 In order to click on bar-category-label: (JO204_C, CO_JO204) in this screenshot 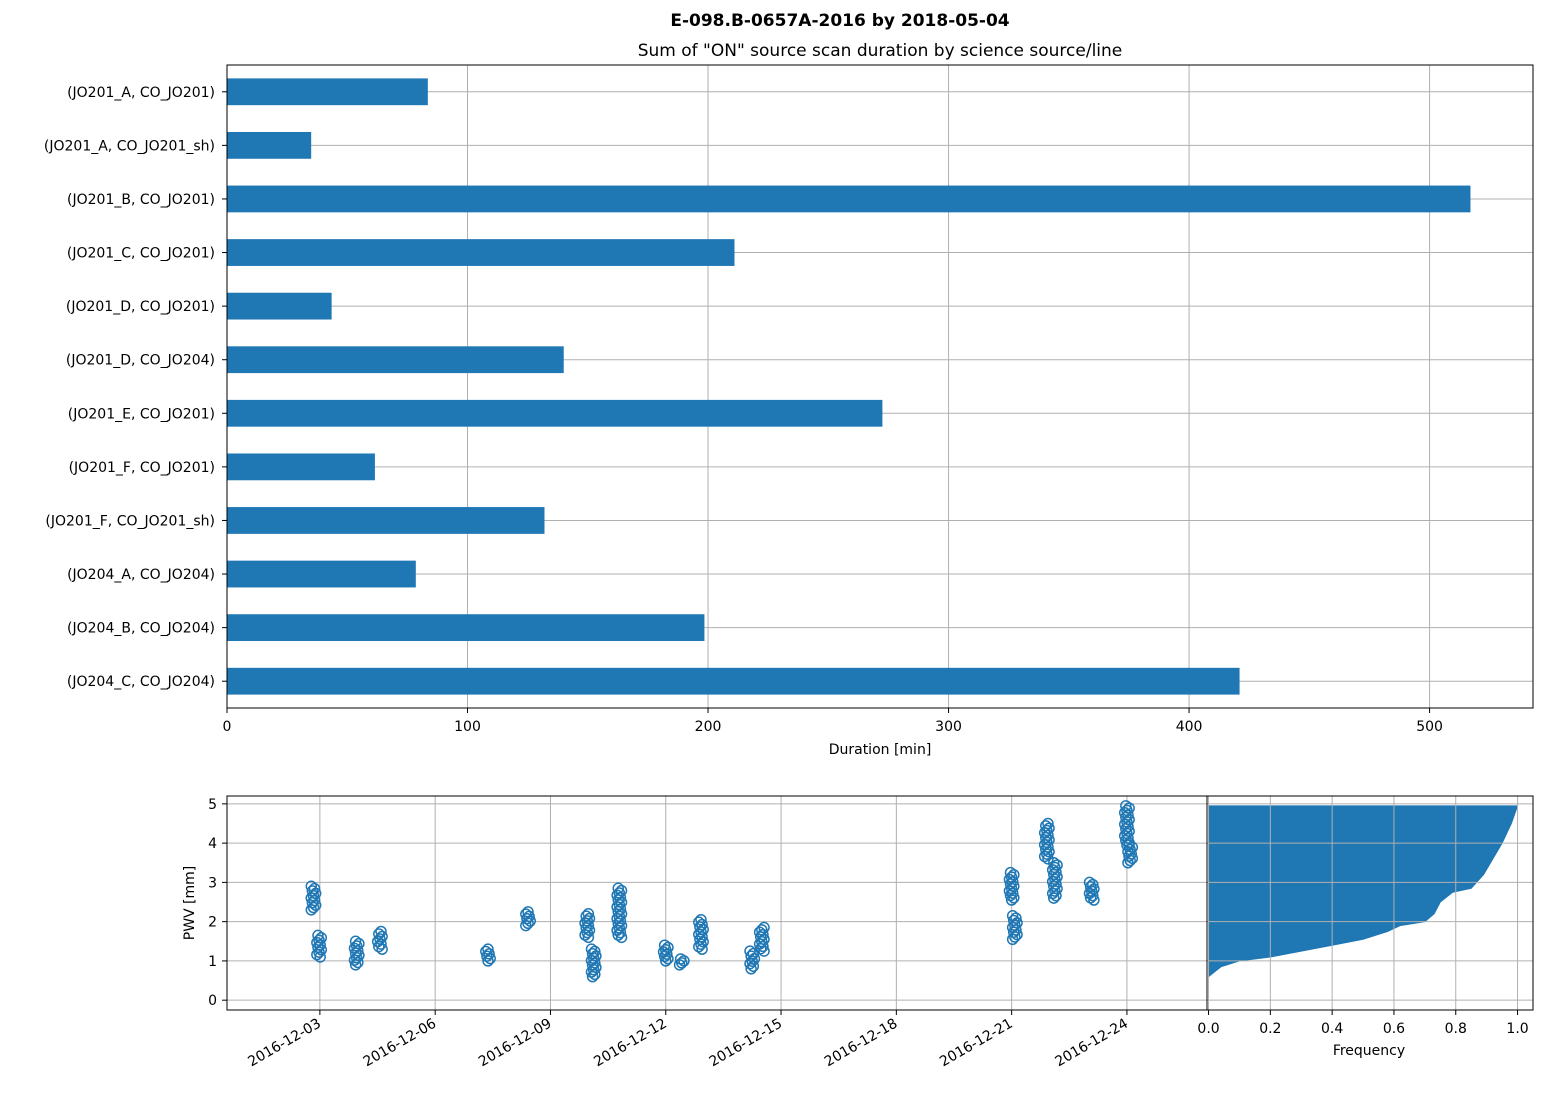, I will do `click(141, 682)`.